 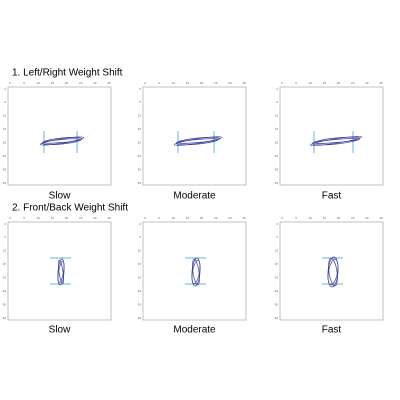 I want to click on section-title: 2. Front/Back Weight Shift, so click(x=70, y=208).